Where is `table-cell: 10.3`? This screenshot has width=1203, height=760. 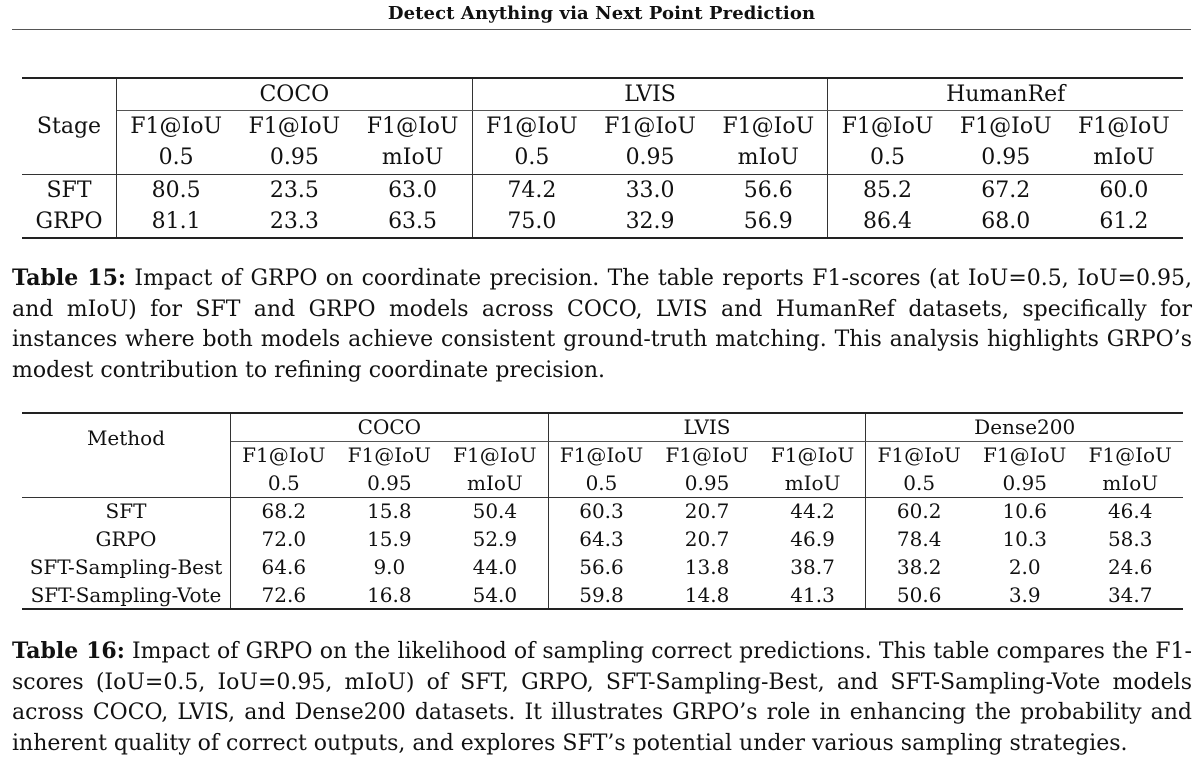 table-cell: 10.3 is located at coordinates (1024, 539).